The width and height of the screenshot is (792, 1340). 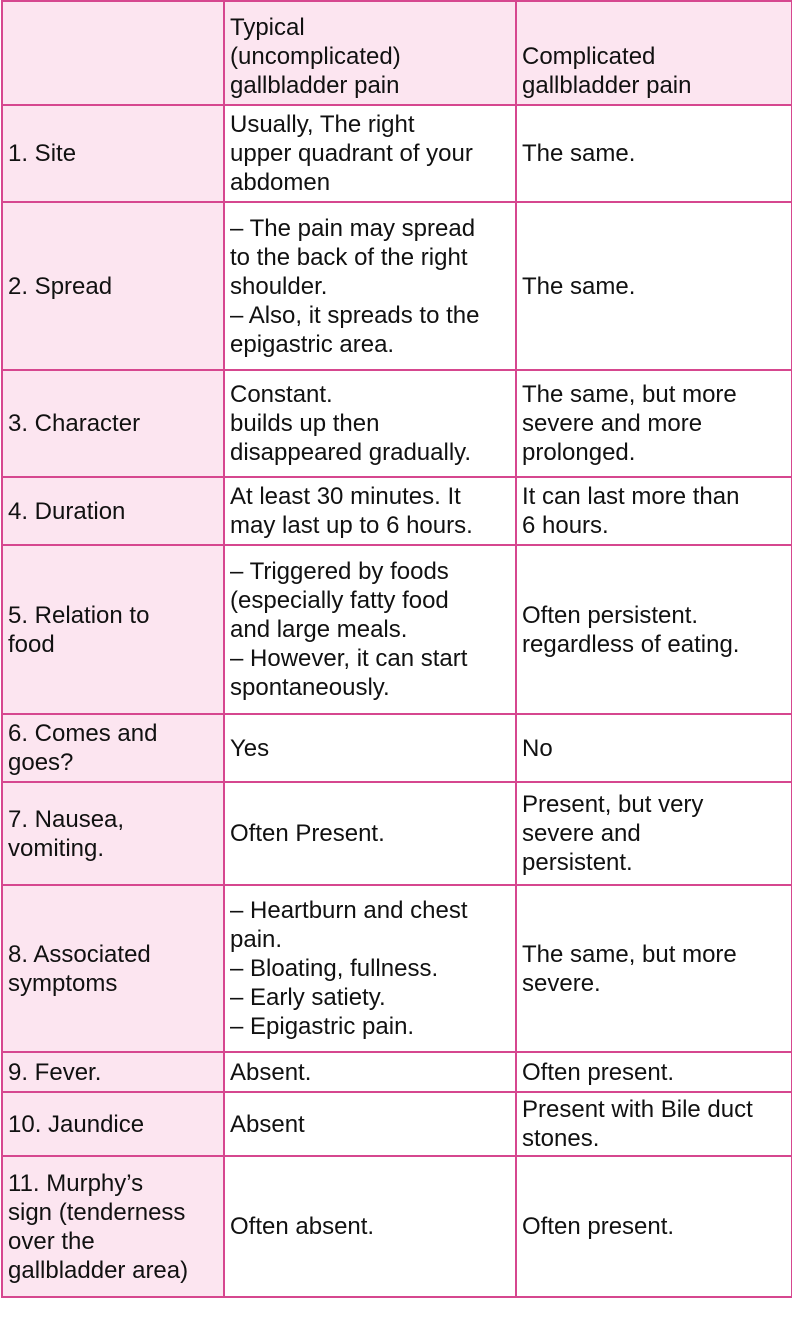 What do you see at coordinates (302, 1226) in the screenshot?
I see `cell-text-line: Often absent.` at bounding box center [302, 1226].